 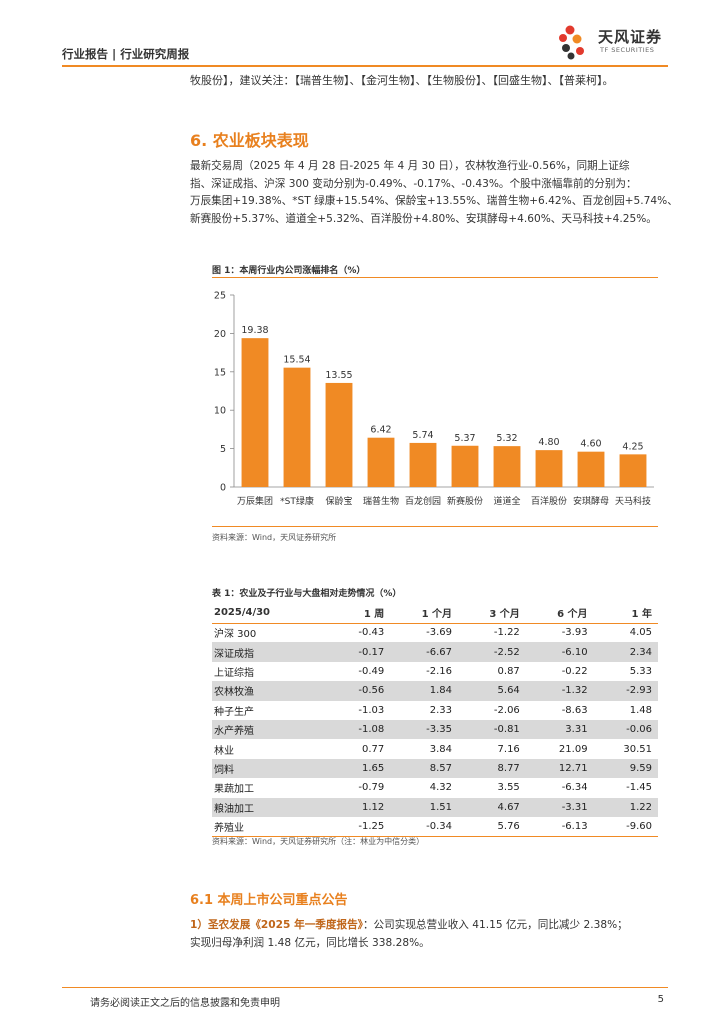 I want to click on header-divider, so click(x=365, y=66).